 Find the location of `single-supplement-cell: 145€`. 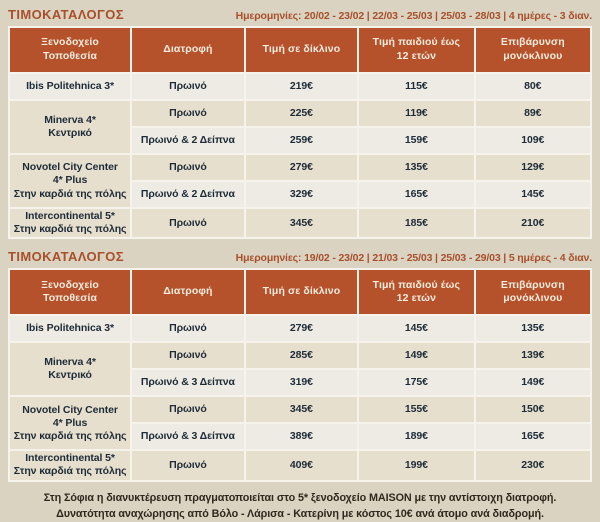

single-supplement-cell: 145€ is located at coordinates (532, 194).